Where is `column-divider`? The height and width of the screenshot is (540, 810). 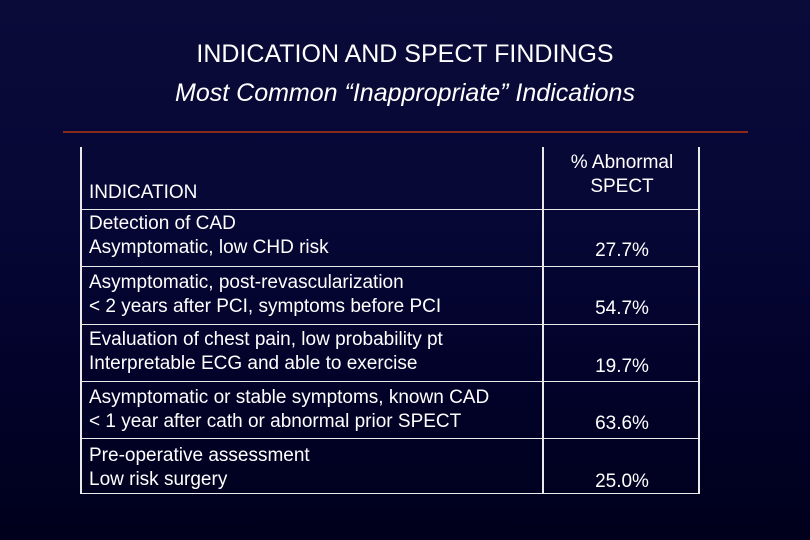
column-divider is located at coordinates (543, 320).